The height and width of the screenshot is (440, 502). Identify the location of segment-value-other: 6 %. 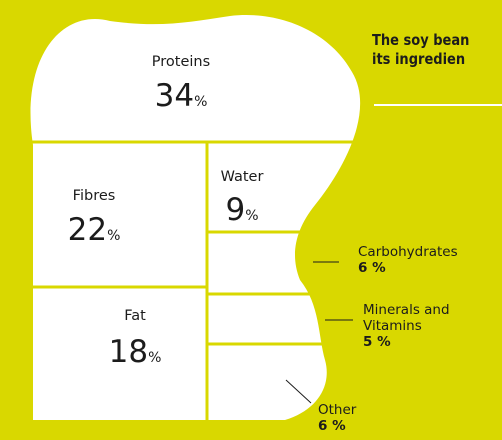
(332, 426).